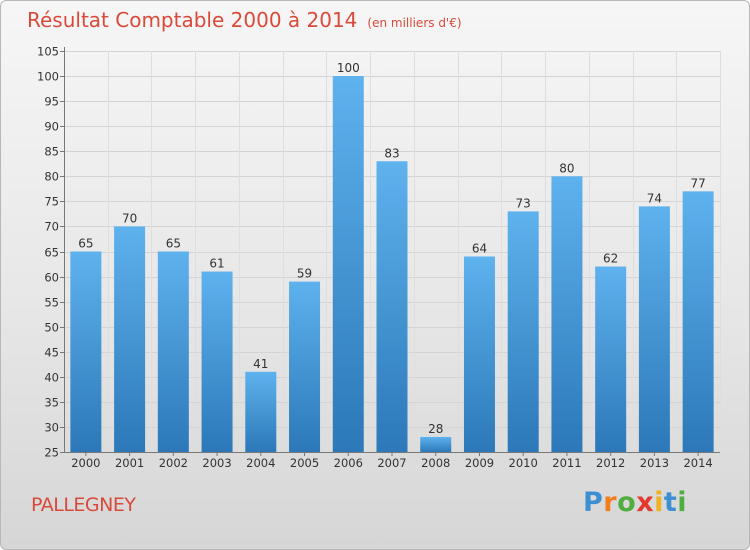 The image size is (750, 550). What do you see at coordinates (593, 502) in the screenshot?
I see `brand-letter: P` at bounding box center [593, 502].